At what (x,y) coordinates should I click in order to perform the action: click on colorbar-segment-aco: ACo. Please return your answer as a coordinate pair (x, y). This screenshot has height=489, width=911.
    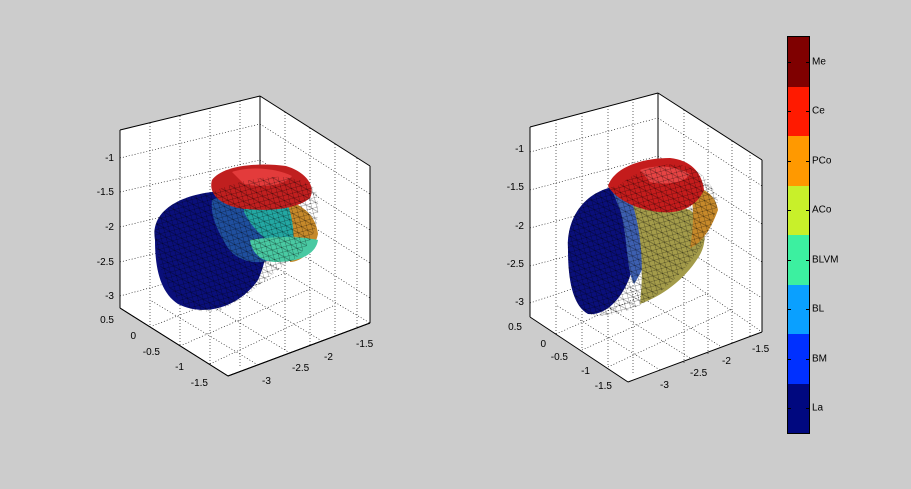
    Looking at the image, I should click on (809, 210).